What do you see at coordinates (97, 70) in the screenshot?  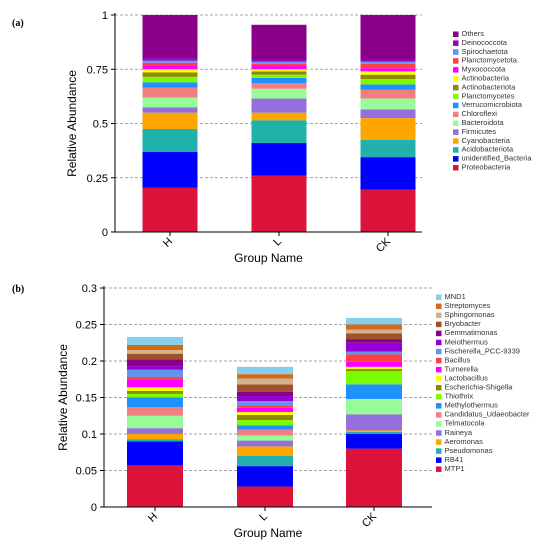 I see `y-tick-label: 0.75` at bounding box center [97, 70].